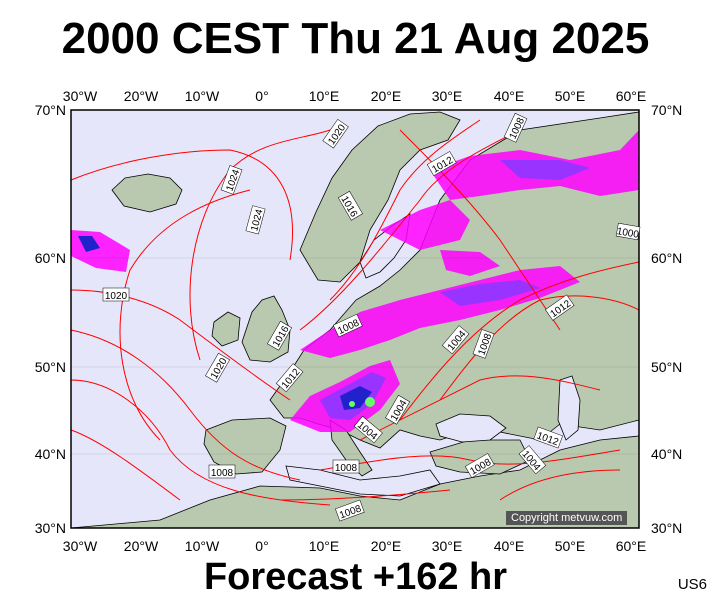 This screenshot has width=711, height=600. I want to click on isobar-label: 1000, so click(628, 231).